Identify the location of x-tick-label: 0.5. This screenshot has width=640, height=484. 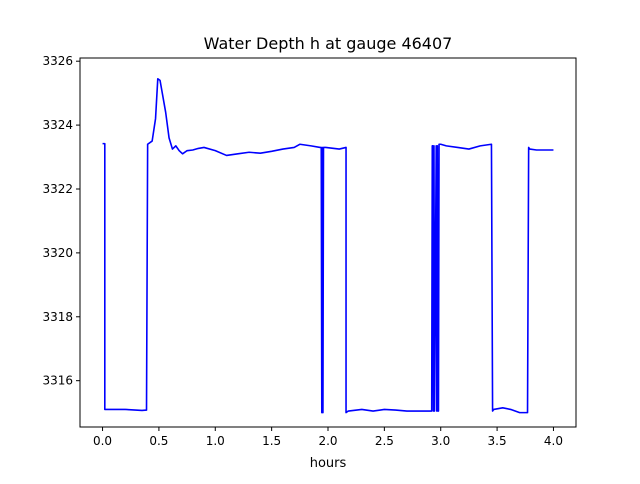
(158, 441).